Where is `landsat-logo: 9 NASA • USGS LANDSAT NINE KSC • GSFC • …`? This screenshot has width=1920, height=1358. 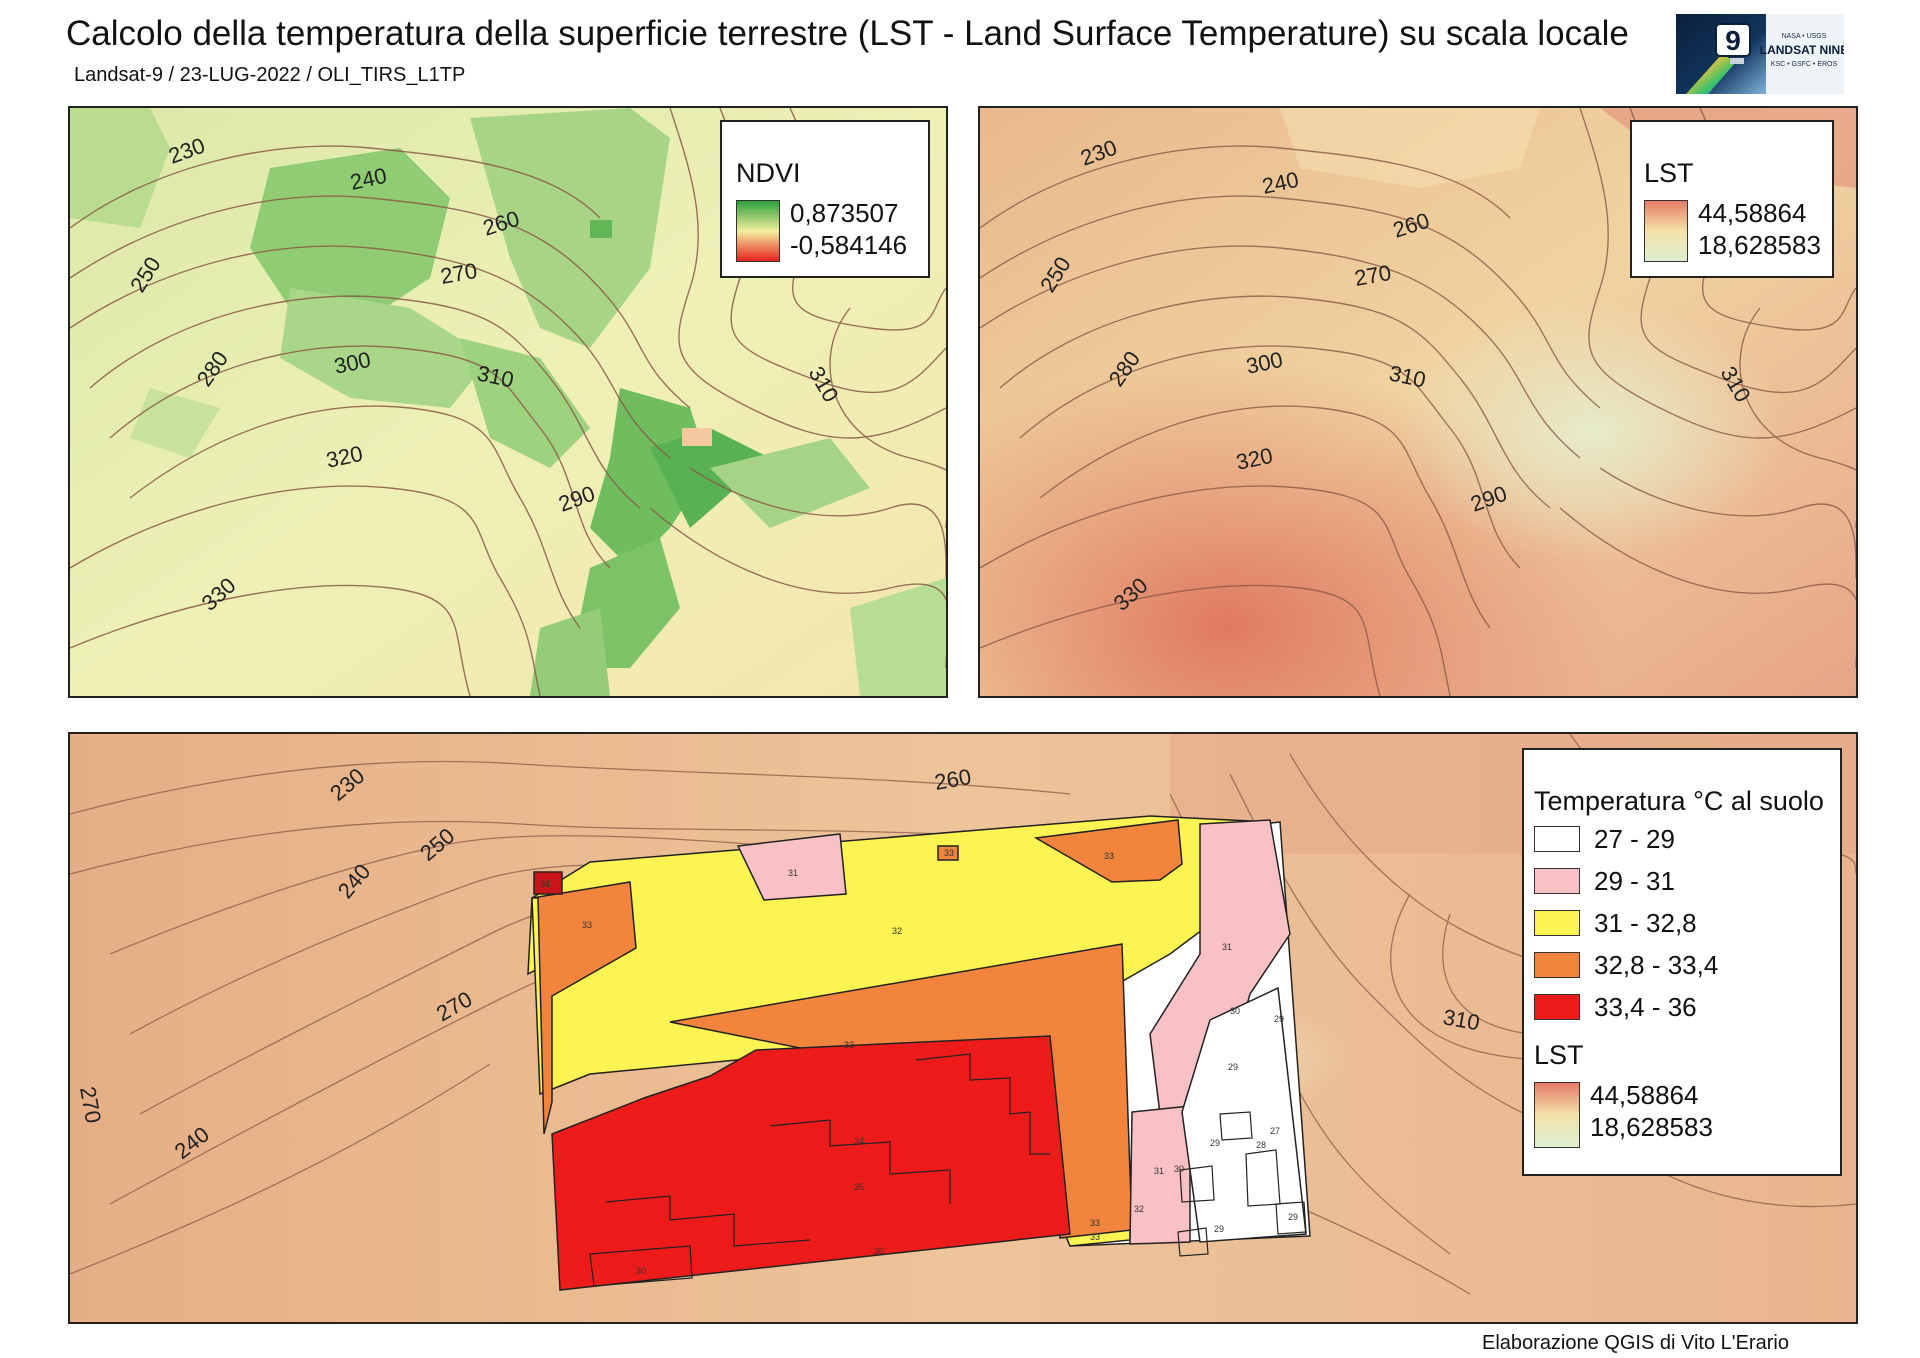
landsat-logo: 9 NASA • USGS LANDSAT NINE KSC • GSFC • … is located at coordinates (1762, 54).